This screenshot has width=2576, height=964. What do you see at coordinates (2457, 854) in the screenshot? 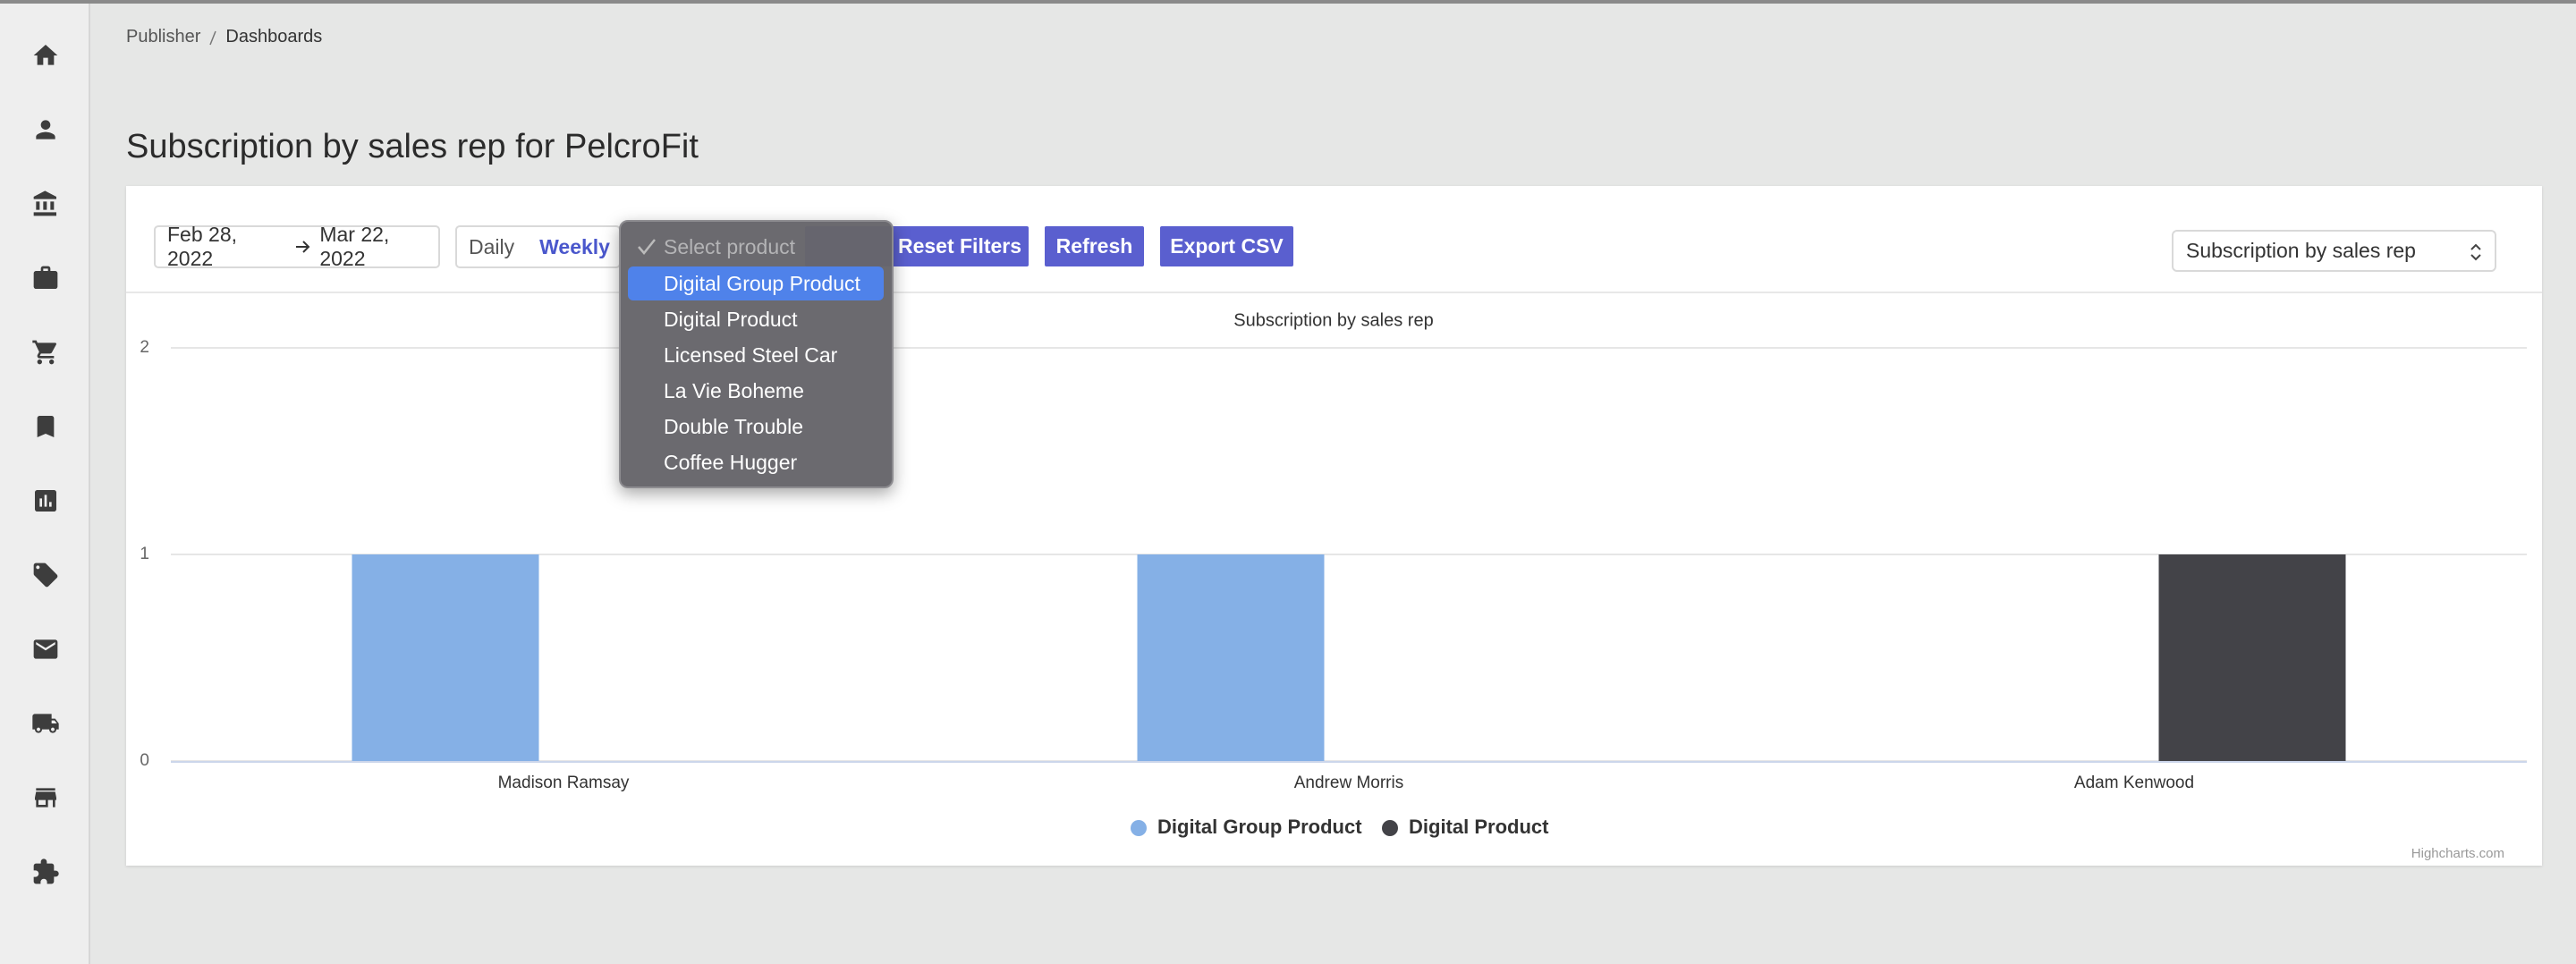
I see `credits: Highcharts.com` at bounding box center [2457, 854].